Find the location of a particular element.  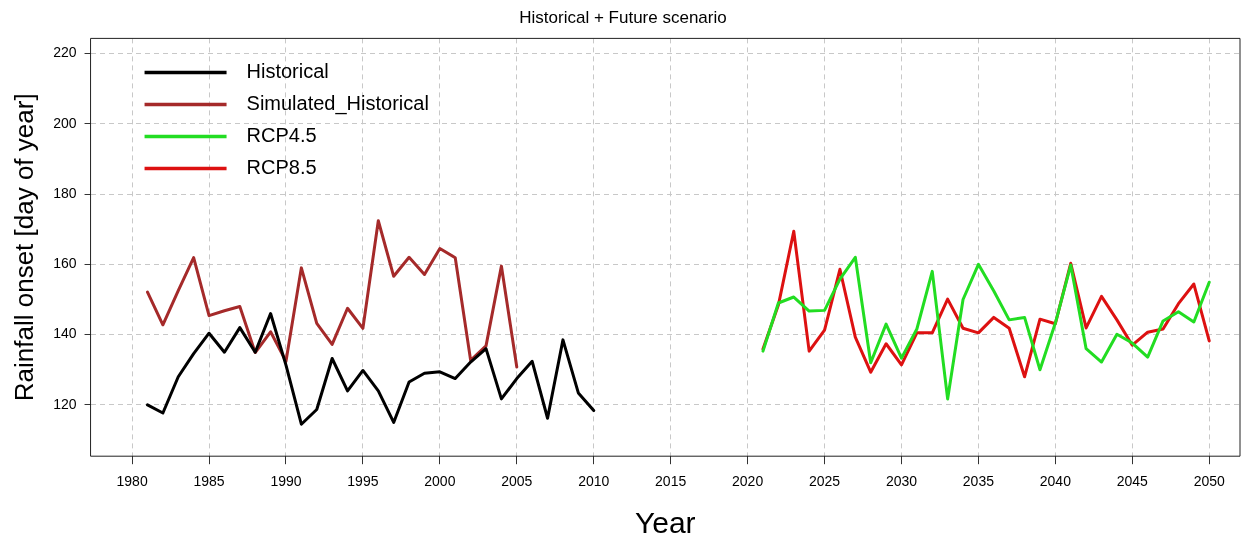

x-axis-title: Year is located at coordinates (665, 523).